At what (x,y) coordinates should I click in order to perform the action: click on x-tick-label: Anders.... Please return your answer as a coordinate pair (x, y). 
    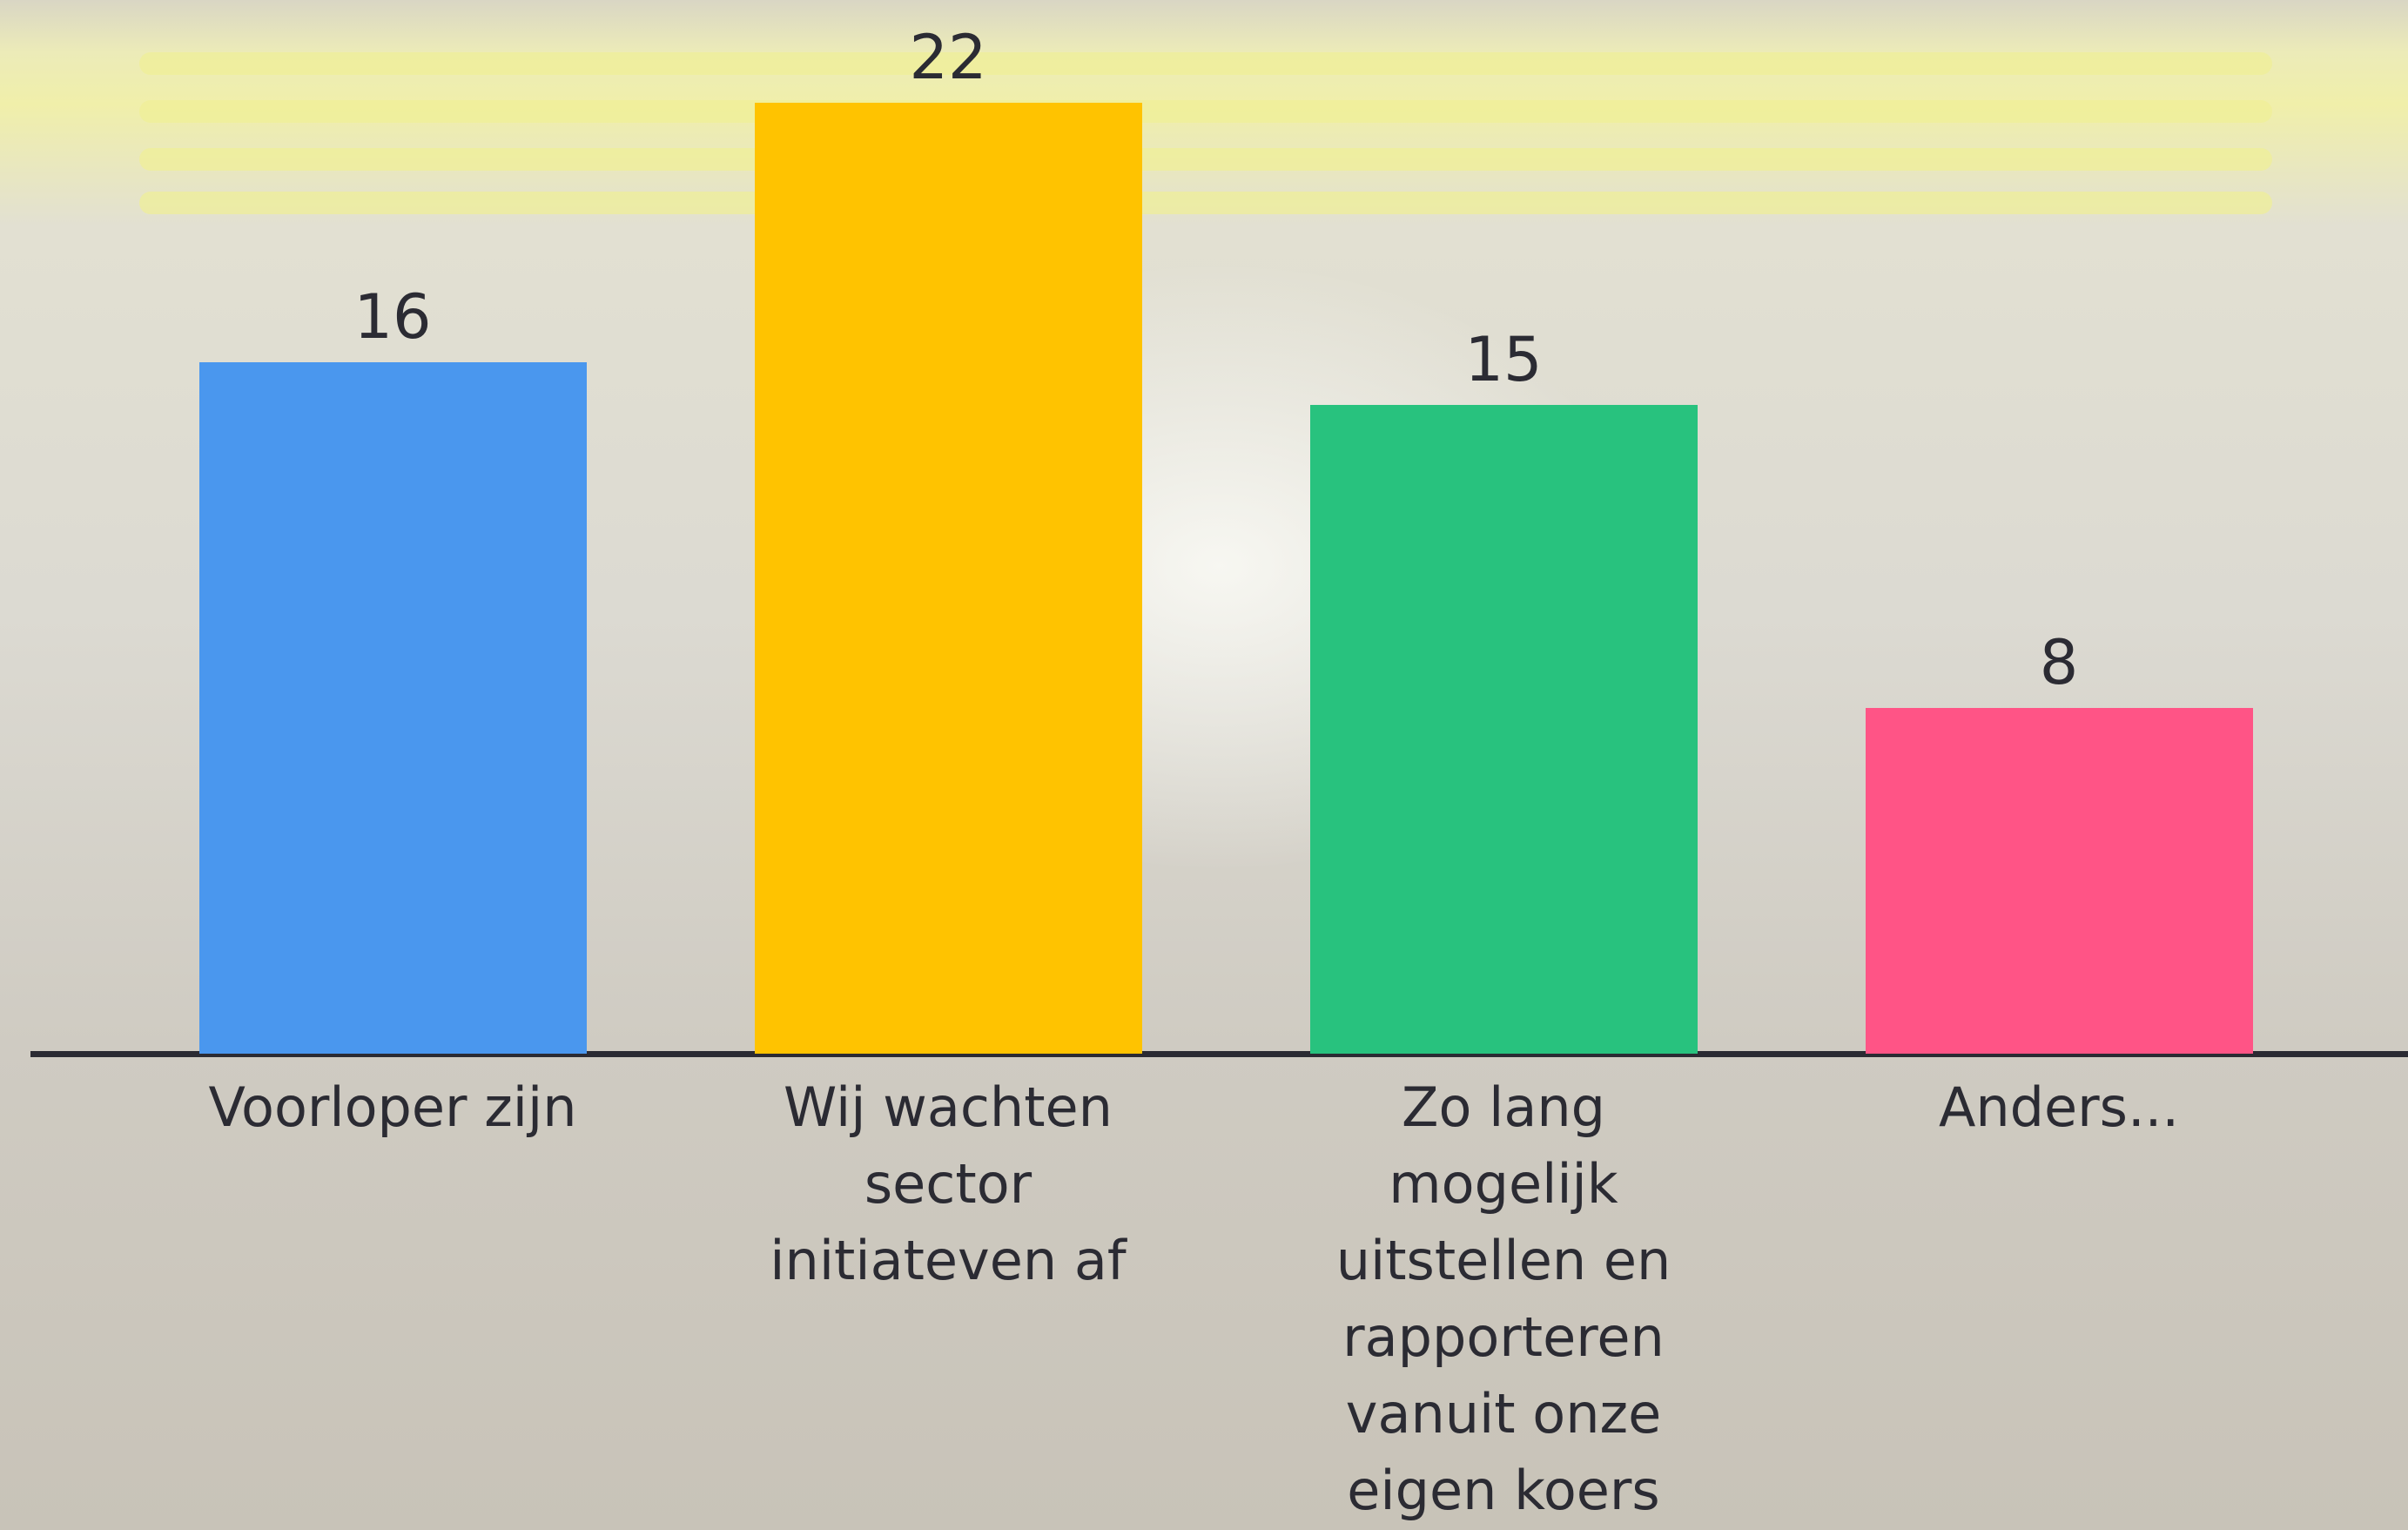
    Looking at the image, I should click on (2059, 1107).